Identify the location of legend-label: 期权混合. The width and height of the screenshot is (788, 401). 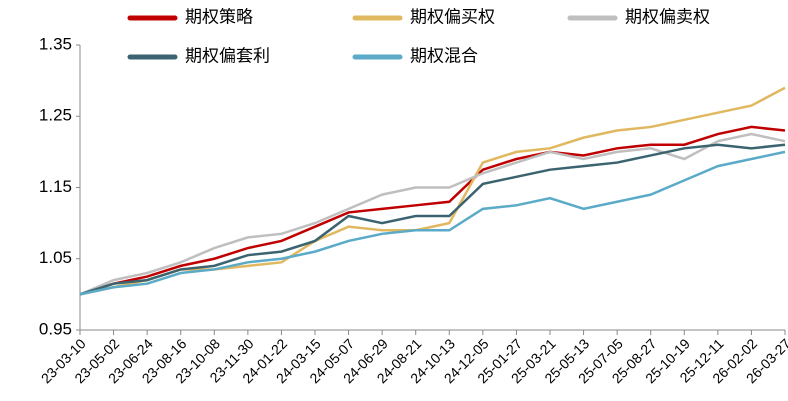
(444, 55).